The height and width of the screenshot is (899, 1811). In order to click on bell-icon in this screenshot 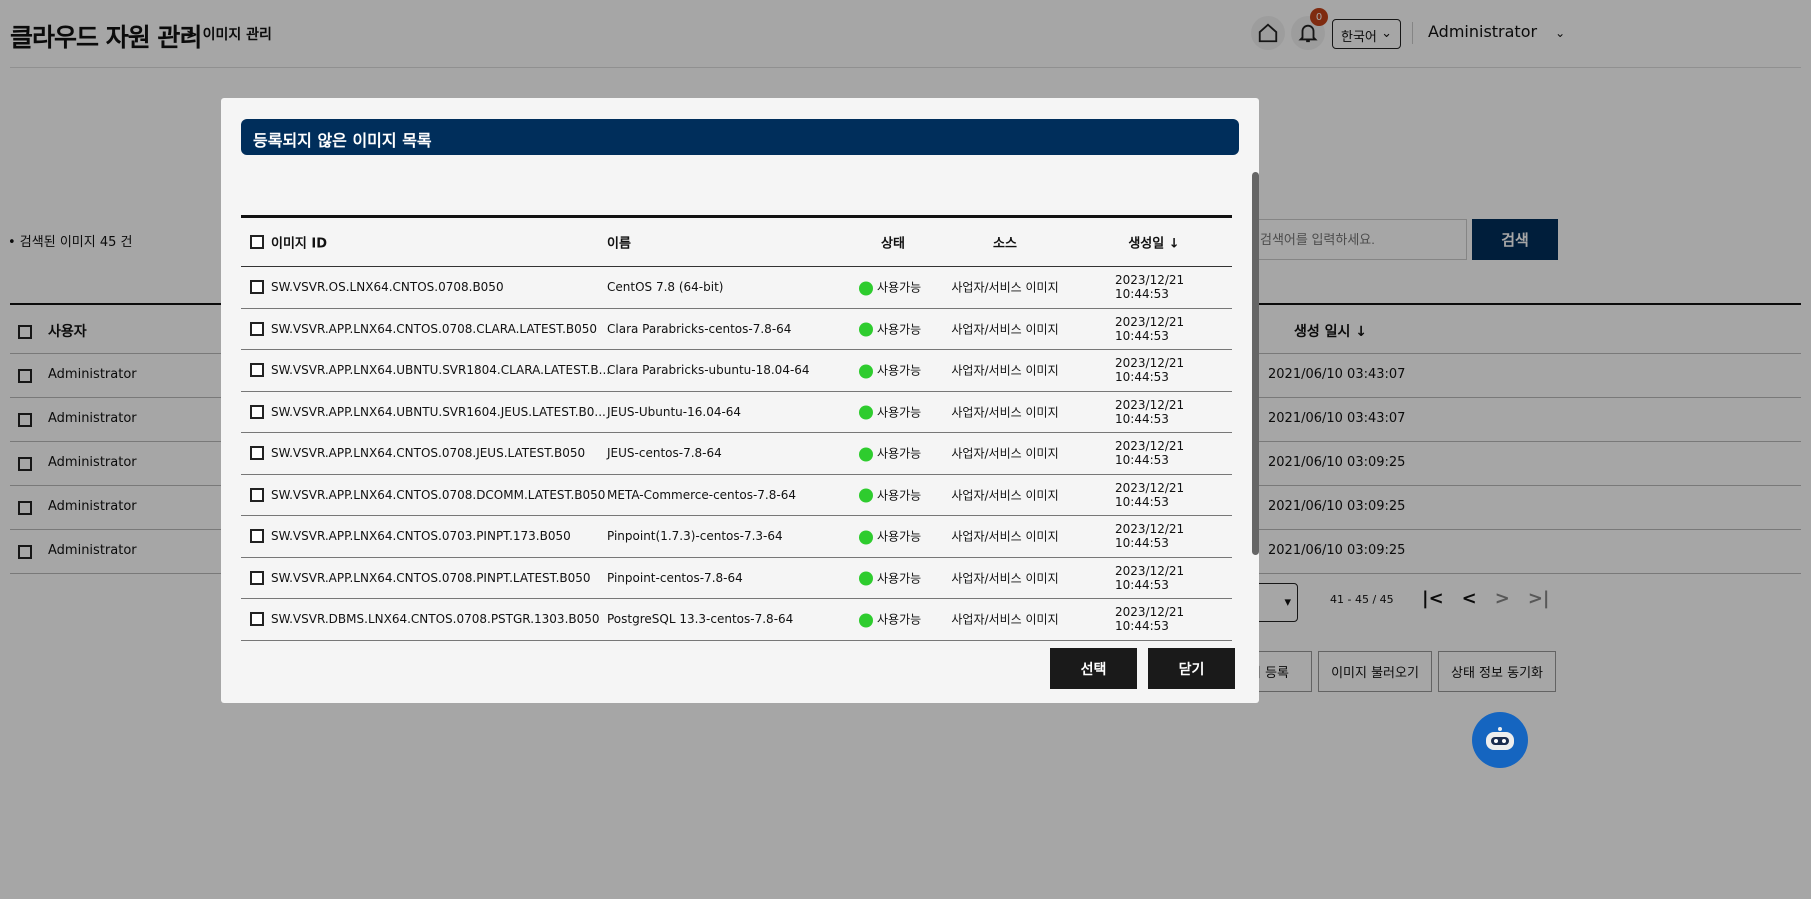, I will do `click(1308, 33)`.